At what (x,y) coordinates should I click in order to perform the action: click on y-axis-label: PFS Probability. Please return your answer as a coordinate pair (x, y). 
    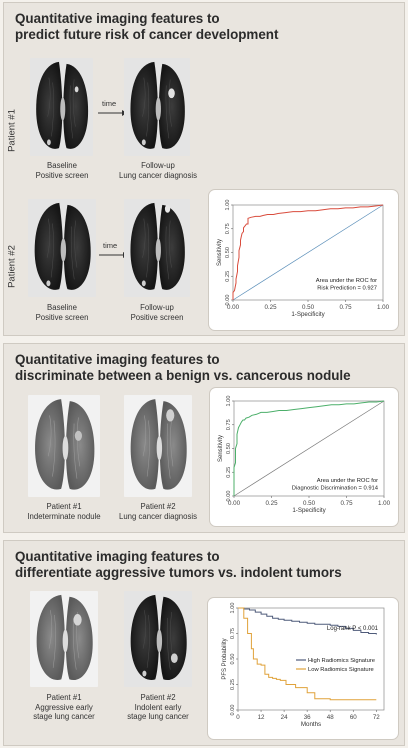
    Looking at the image, I should click on (225, 658).